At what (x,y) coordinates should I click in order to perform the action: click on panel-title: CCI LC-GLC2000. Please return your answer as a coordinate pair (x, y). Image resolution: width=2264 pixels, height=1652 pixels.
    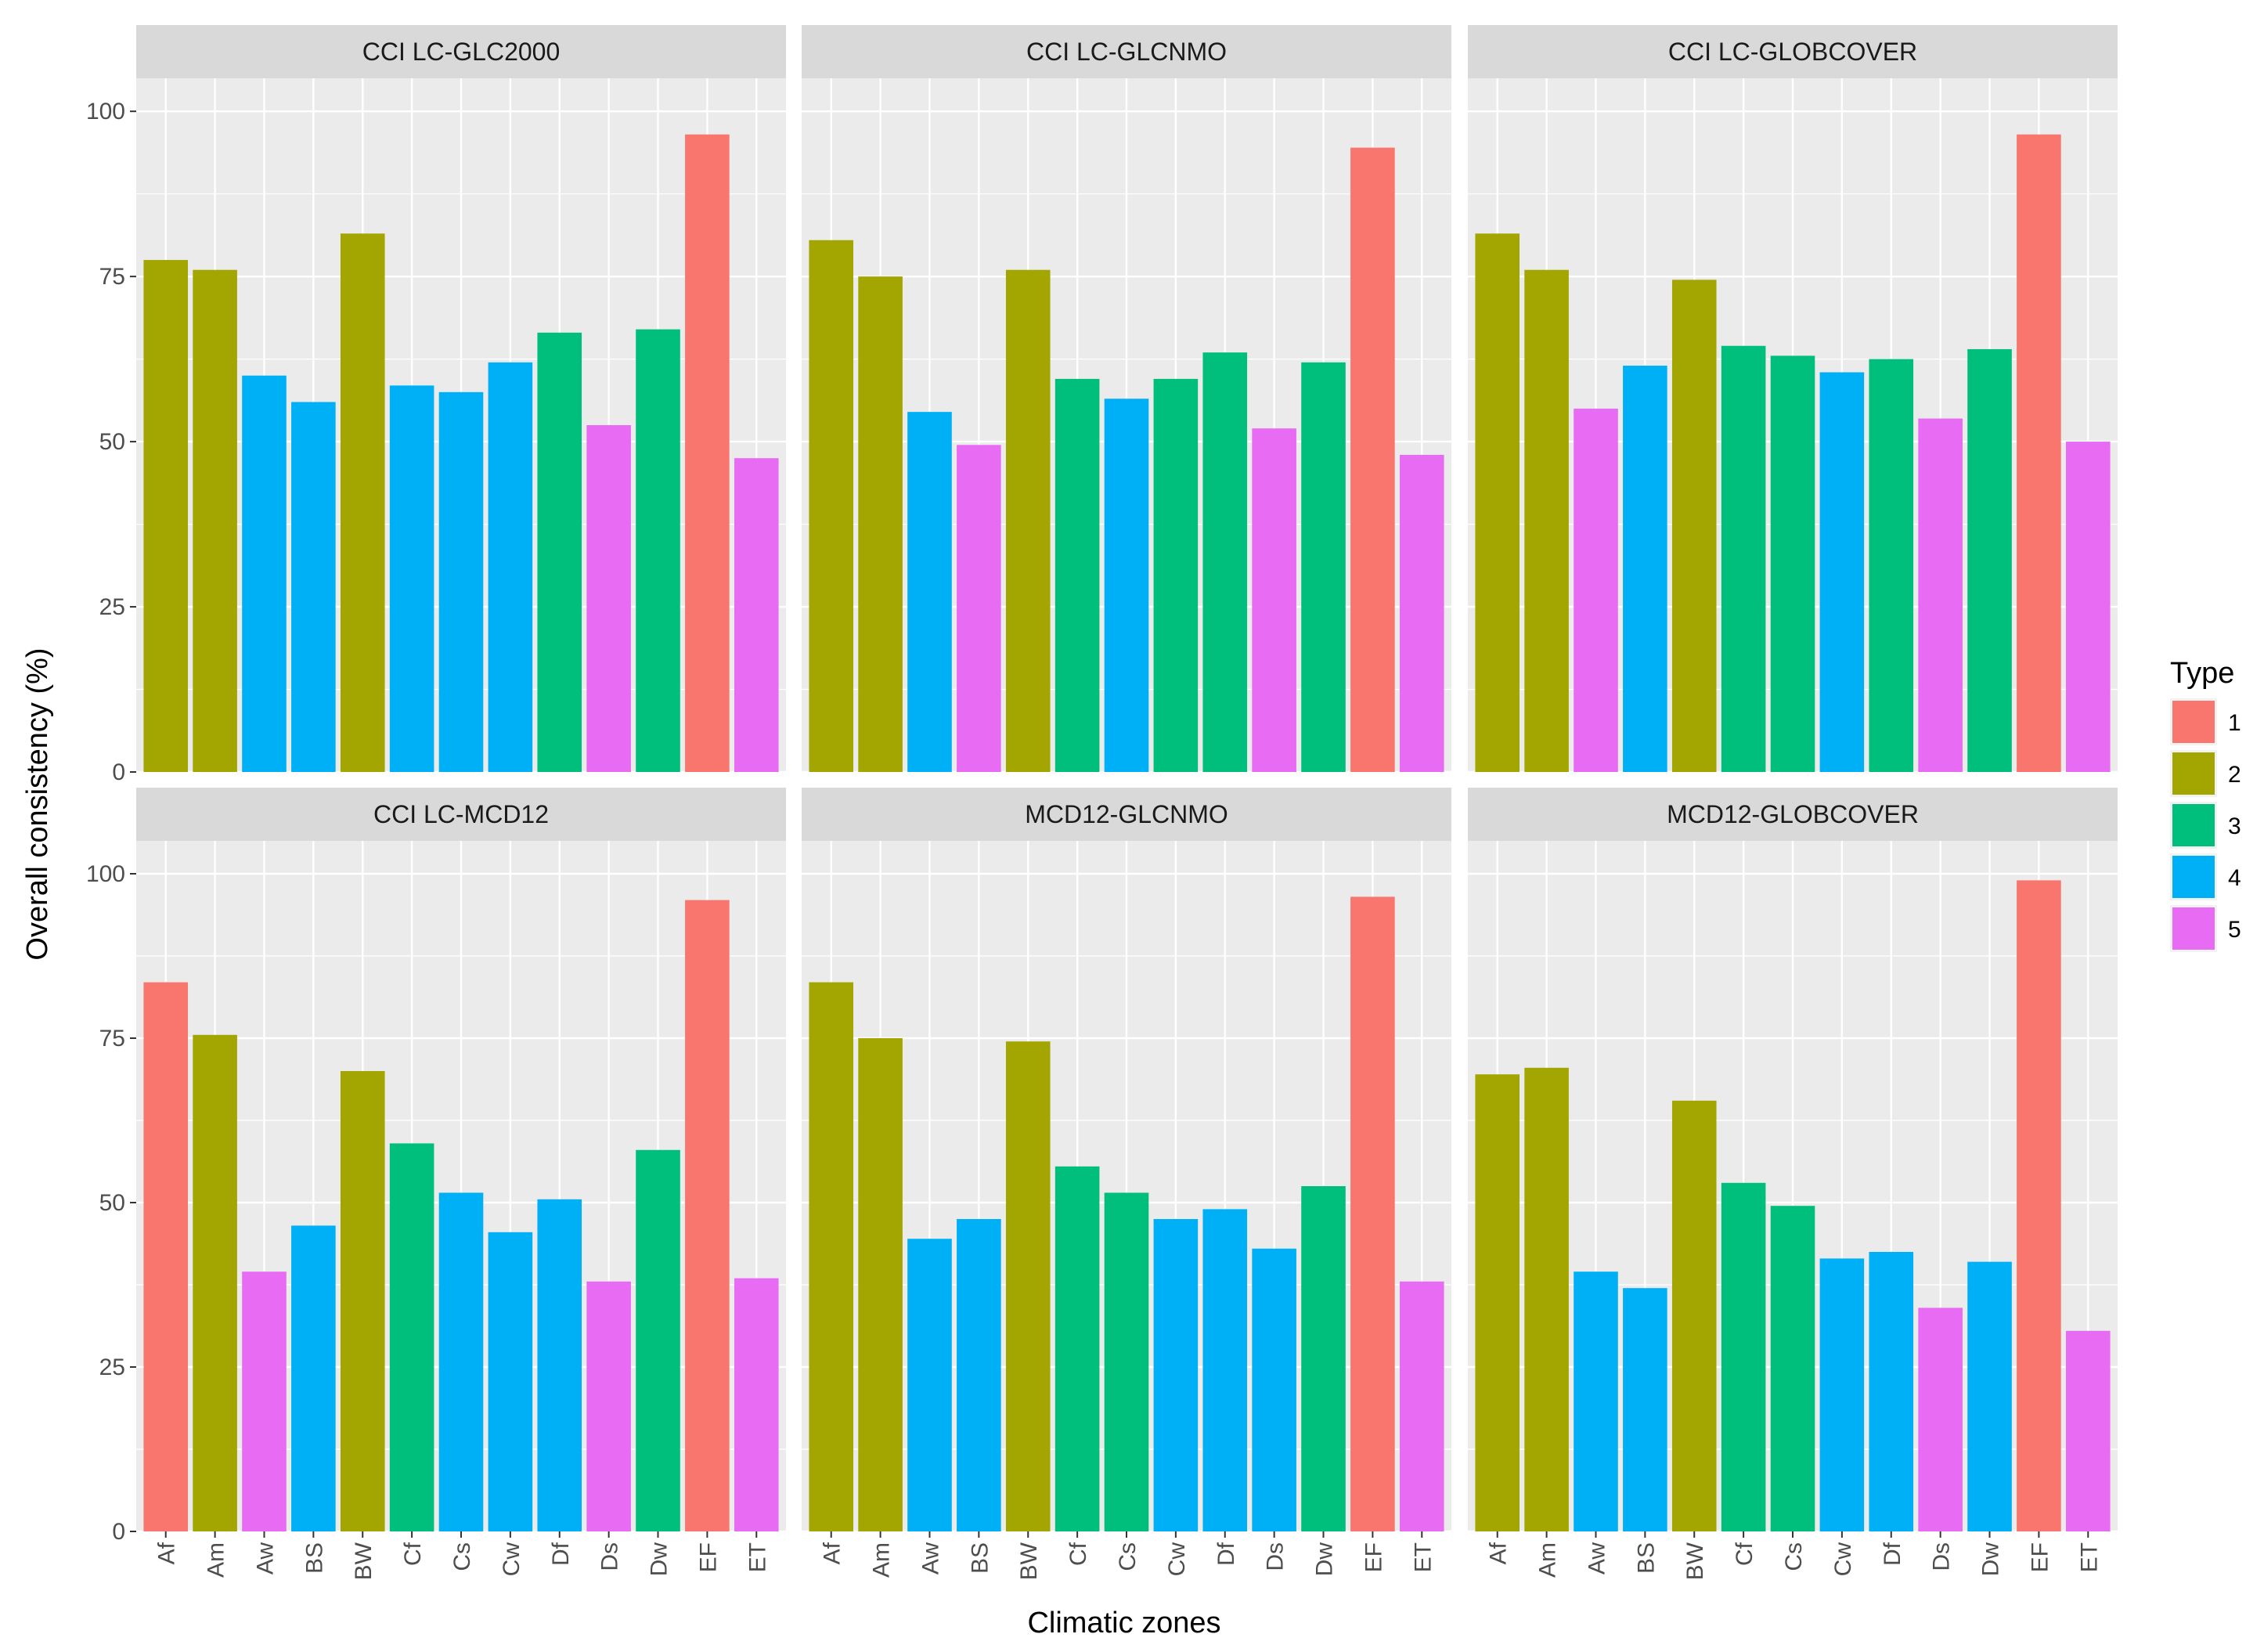
    Looking at the image, I should click on (461, 52).